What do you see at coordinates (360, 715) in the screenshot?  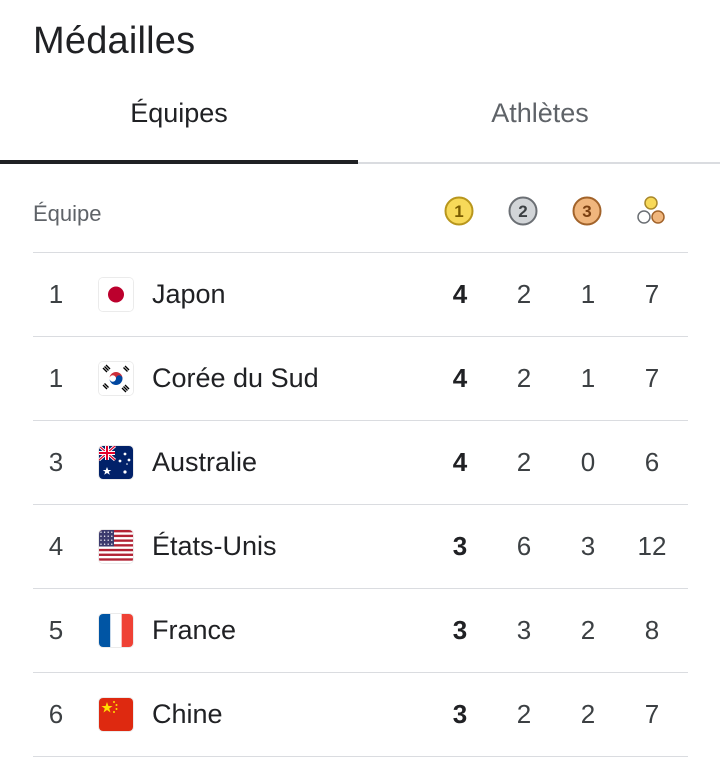 I see `table-row: 6 Chine 3 2 2 7` at bounding box center [360, 715].